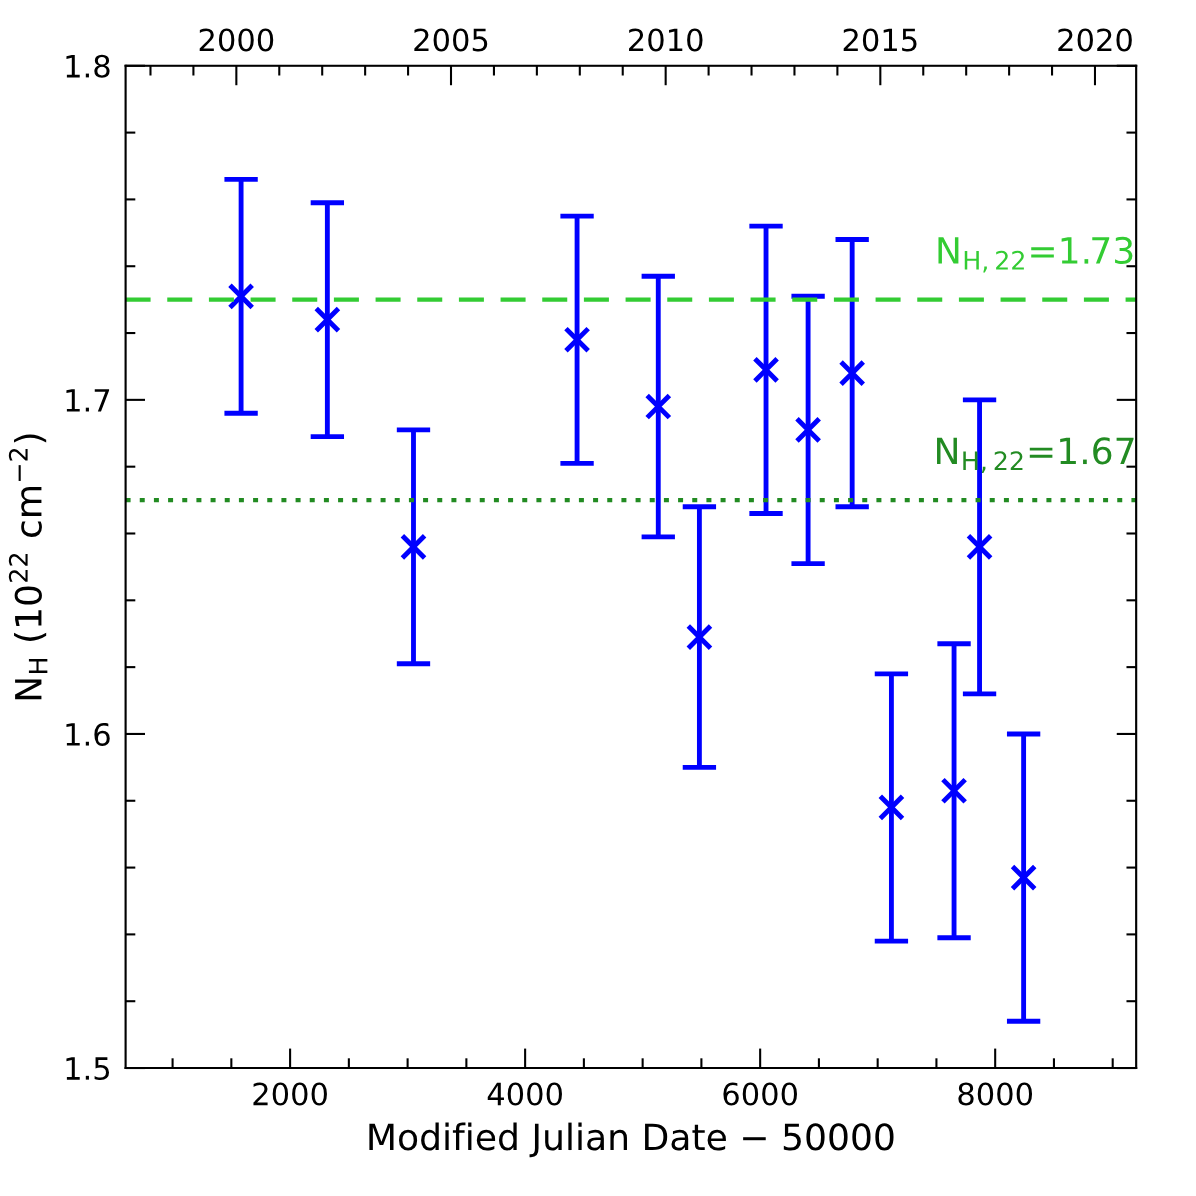 This screenshot has width=1196, height=1196. What do you see at coordinates (524, 1094) in the screenshot?
I see `x-tick-label: 4000` at bounding box center [524, 1094].